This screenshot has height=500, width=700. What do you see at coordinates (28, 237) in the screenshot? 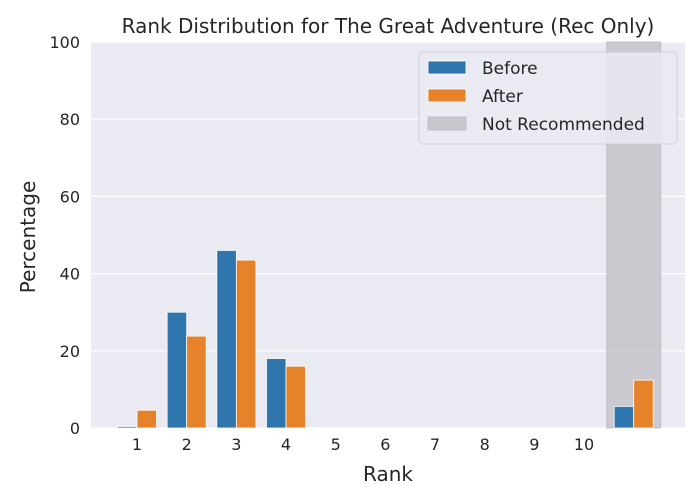
I see `y-axis-label: Percentage` at bounding box center [28, 237].